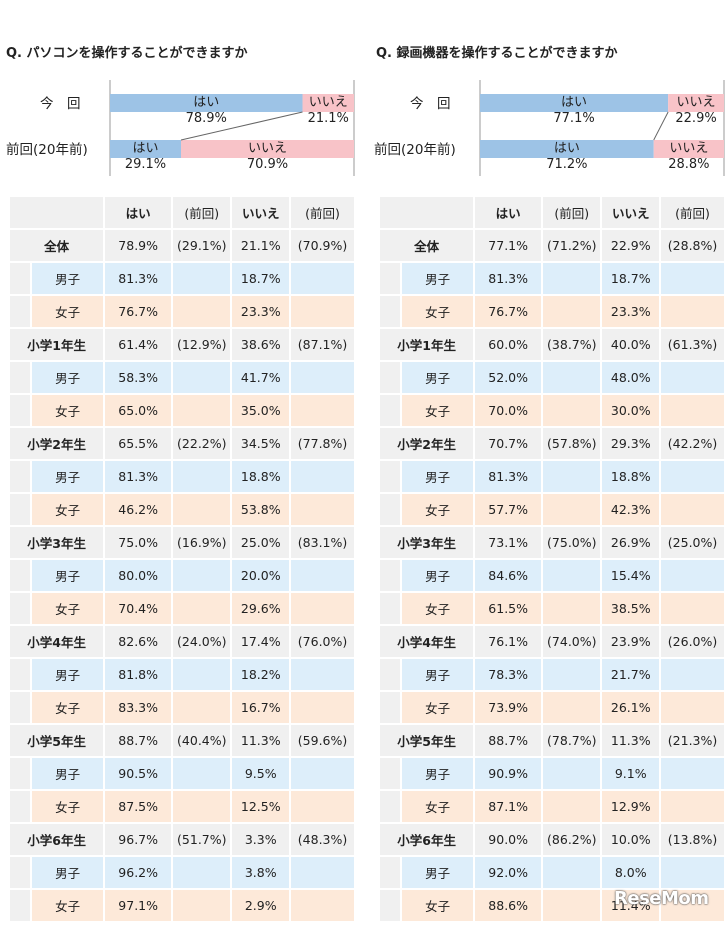 This screenshot has height=926, width=728. Describe the element at coordinates (241, 126) in the screenshot. I see `connector-line` at that location.